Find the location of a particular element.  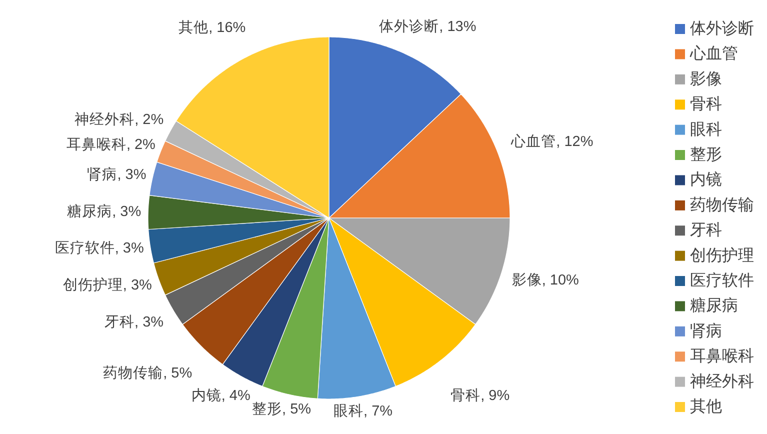

slice-label: 耳鼻喉科, 2% is located at coordinates (111, 145).